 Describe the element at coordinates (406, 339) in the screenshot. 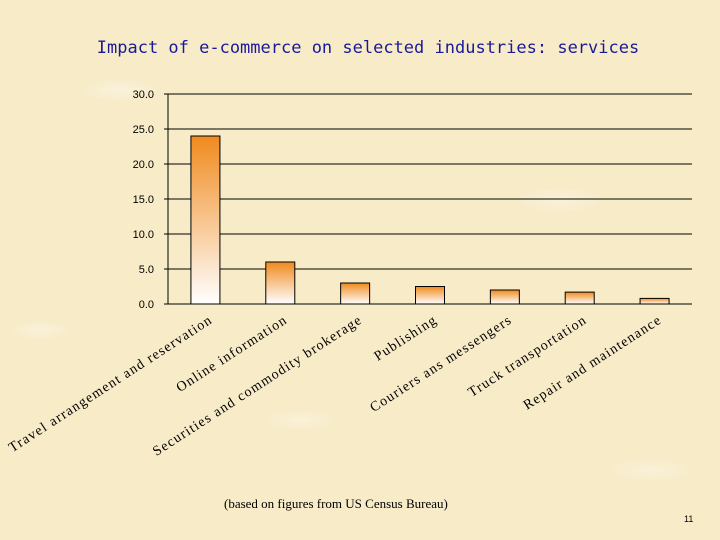

I see `x-category-label: Publishing` at that location.